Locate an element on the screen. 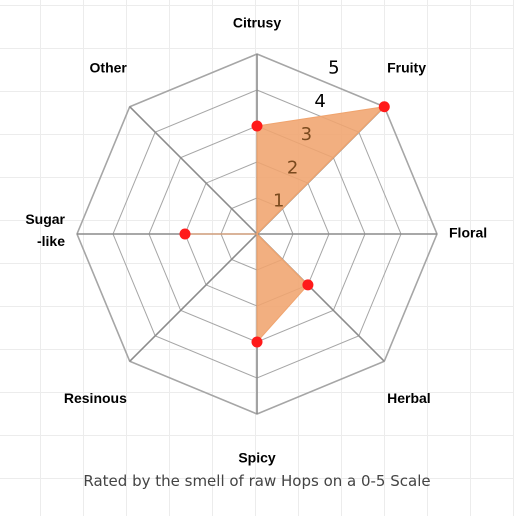  tick-label-5: 5 is located at coordinates (333, 68).